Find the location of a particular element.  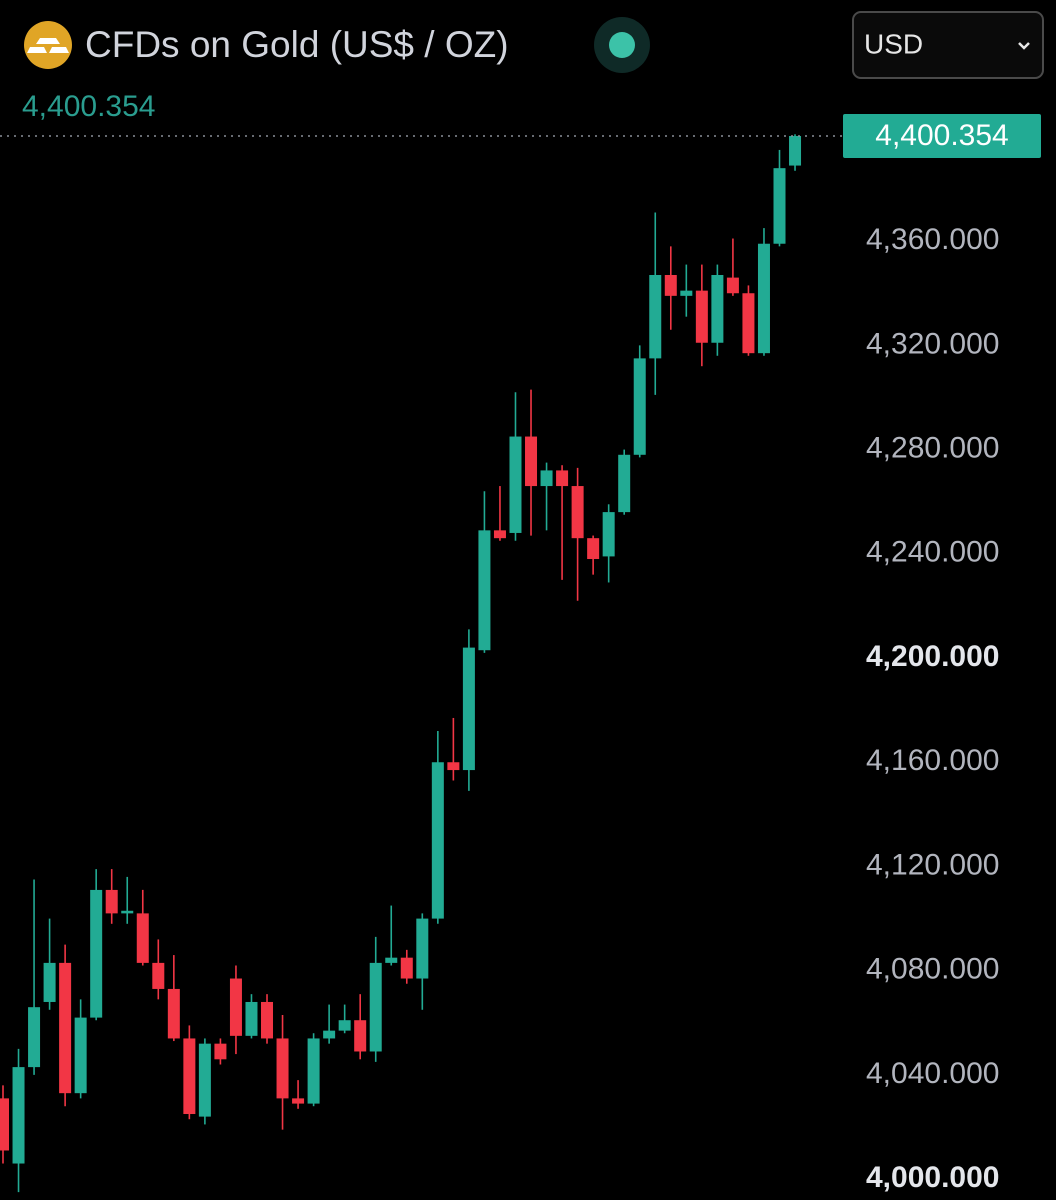

gold-bars is located at coordinates (48, 45).